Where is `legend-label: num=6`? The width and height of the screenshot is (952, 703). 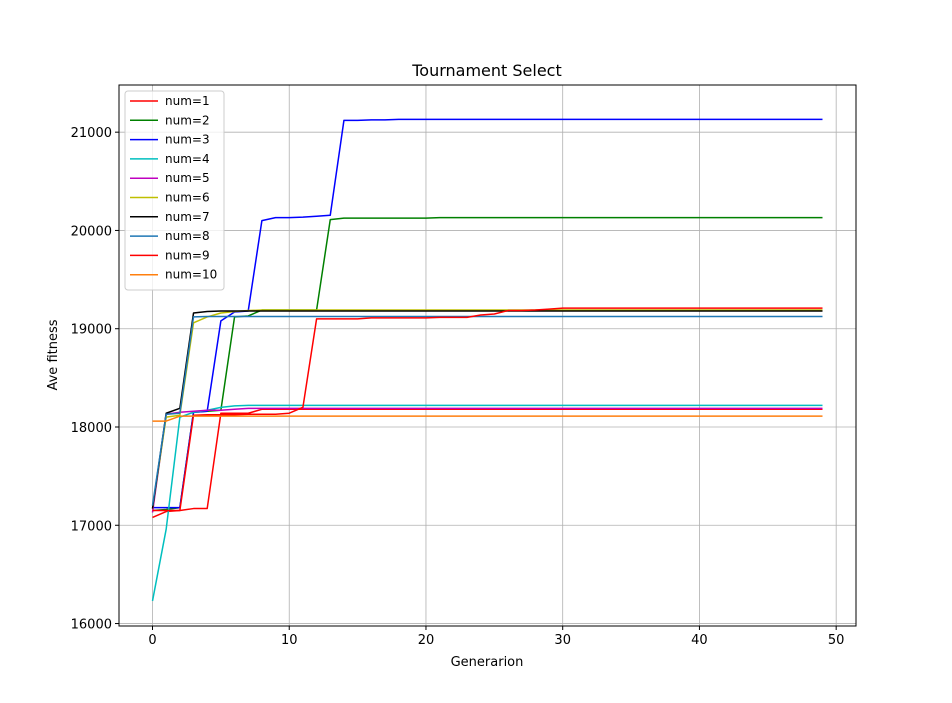
legend-label: num=6 is located at coordinates (187, 198).